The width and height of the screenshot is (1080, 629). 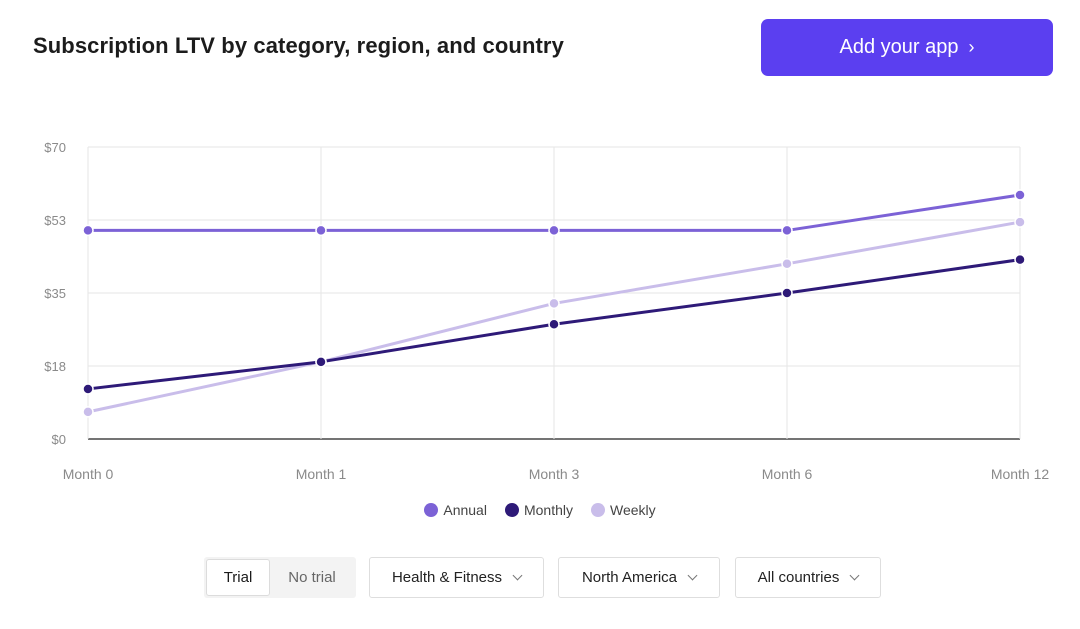 What do you see at coordinates (55, 366) in the screenshot?
I see `y-tick-label: $18` at bounding box center [55, 366].